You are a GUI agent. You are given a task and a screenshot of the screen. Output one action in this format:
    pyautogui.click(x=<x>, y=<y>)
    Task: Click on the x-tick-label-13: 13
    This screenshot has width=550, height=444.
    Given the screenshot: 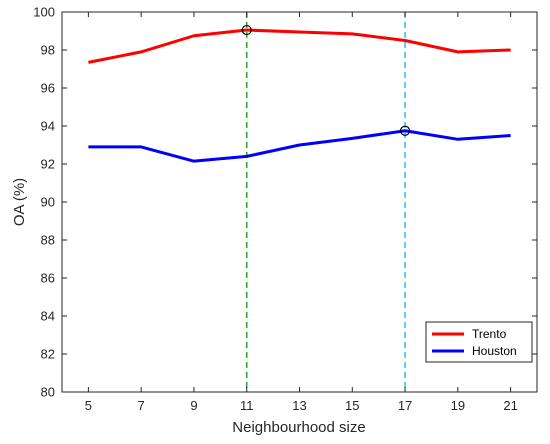 What is the action you would take?
    pyautogui.click(x=299, y=405)
    